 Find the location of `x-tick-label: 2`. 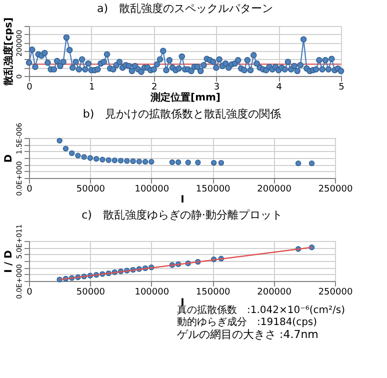

x-tick-label: 2 is located at coordinates (154, 87).